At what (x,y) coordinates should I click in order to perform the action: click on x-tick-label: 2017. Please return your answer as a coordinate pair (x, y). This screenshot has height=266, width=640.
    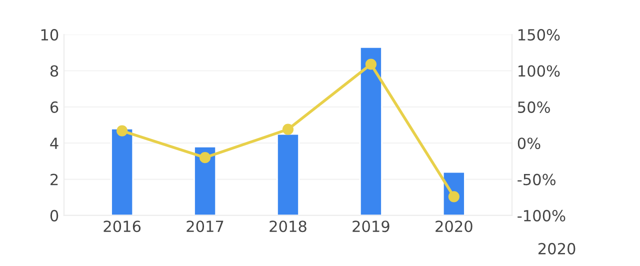
    Looking at the image, I should click on (205, 226).